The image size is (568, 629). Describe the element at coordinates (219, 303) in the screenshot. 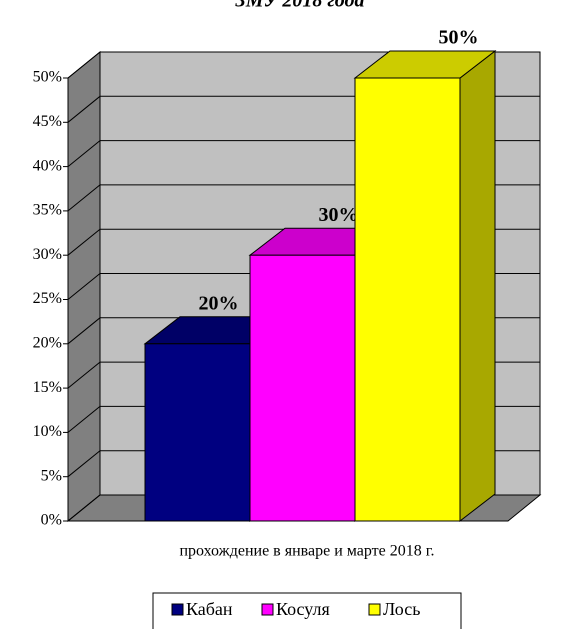

I see `data-label: 20%` at that location.